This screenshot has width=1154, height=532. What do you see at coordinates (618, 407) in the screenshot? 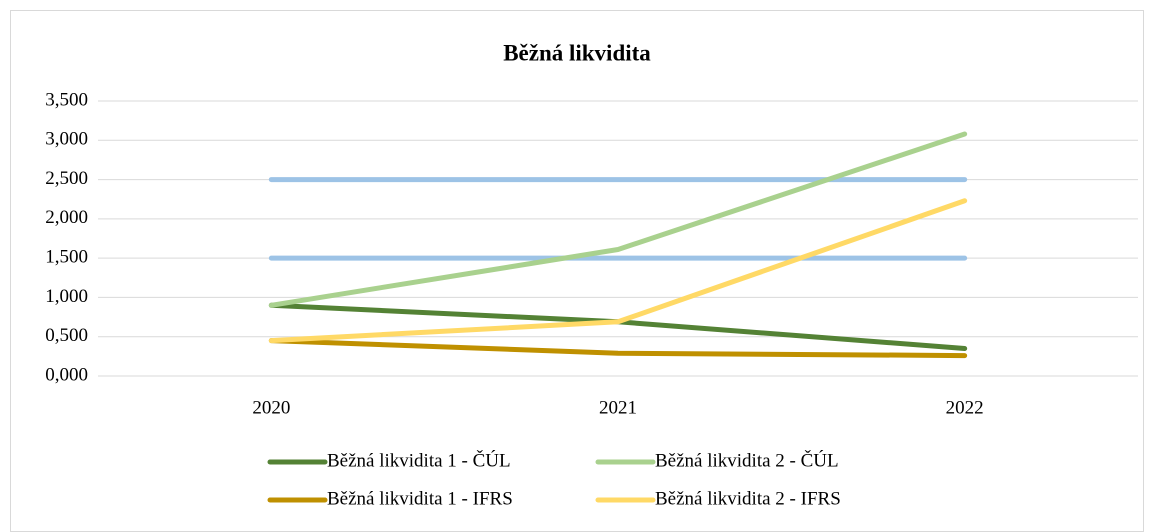
I see `x-tick-label: 2021` at bounding box center [618, 407].